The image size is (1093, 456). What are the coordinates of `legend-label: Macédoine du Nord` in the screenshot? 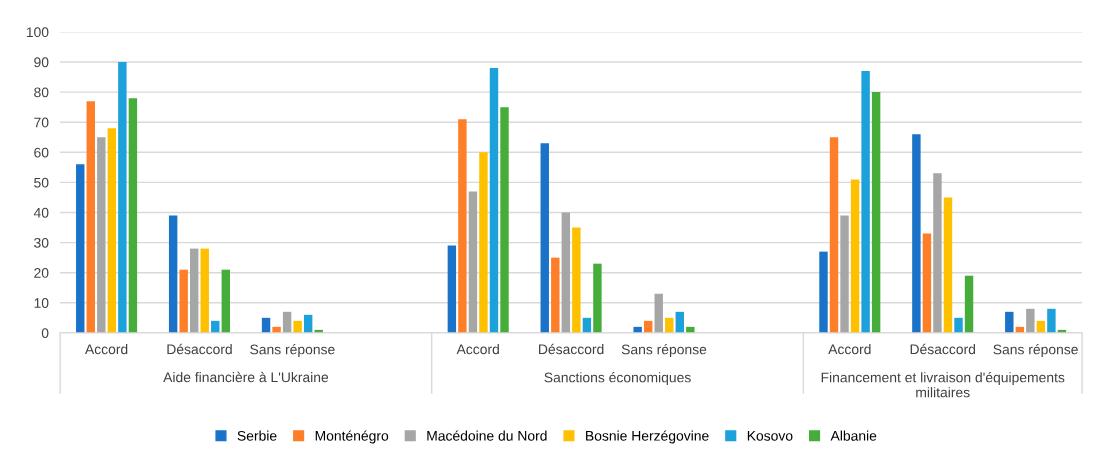 It's located at (487, 435).